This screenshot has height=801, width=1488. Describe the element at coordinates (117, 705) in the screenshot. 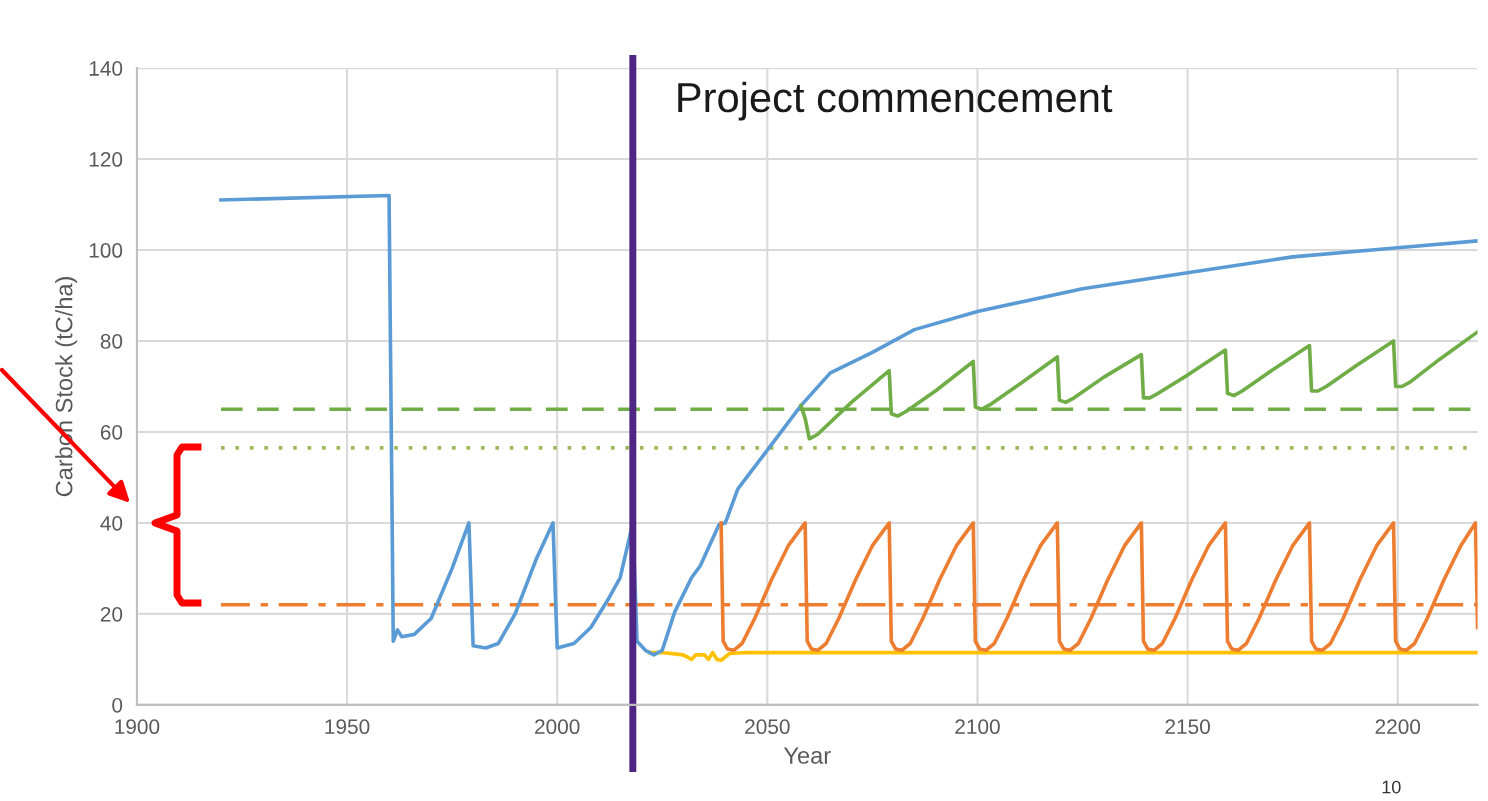

I see `y-tick-label: 0` at that location.